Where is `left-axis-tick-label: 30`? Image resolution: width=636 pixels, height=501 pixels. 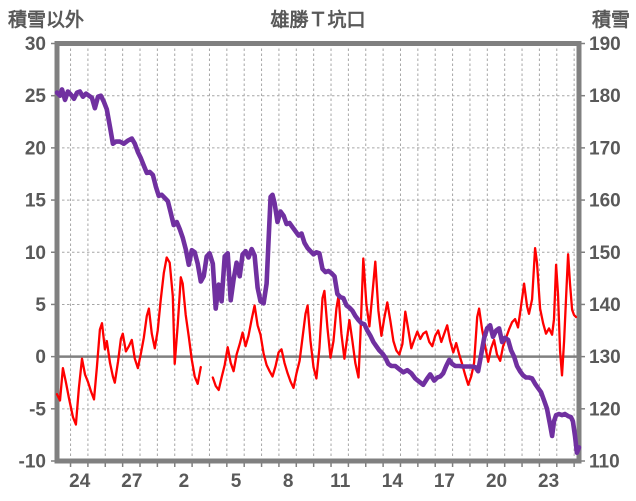
left-axis-tick-label: 30 is located at coordinates (35, 44).